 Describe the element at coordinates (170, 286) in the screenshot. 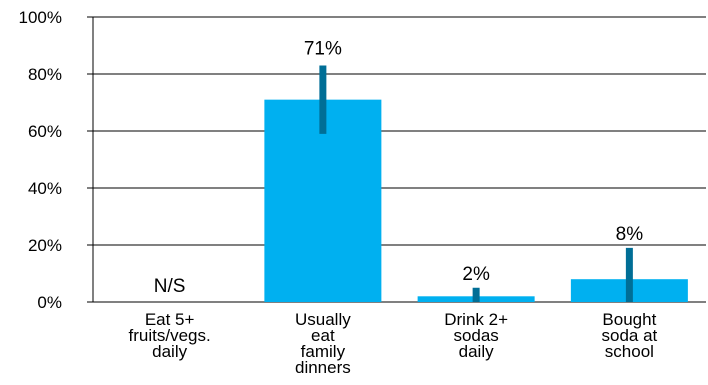

I see `data-label: N/S` at that location.